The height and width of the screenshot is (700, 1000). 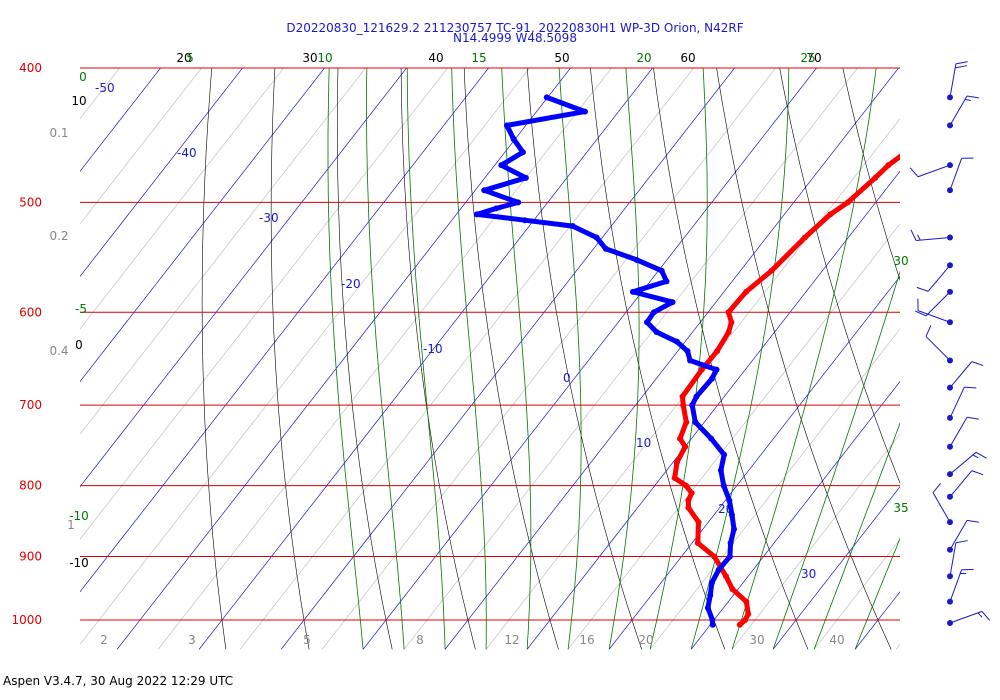 What do you see at coordinates (836, 640) in the screenshot?
I see `mixing-ratio-label: 40` at bounding box center [836, 640].